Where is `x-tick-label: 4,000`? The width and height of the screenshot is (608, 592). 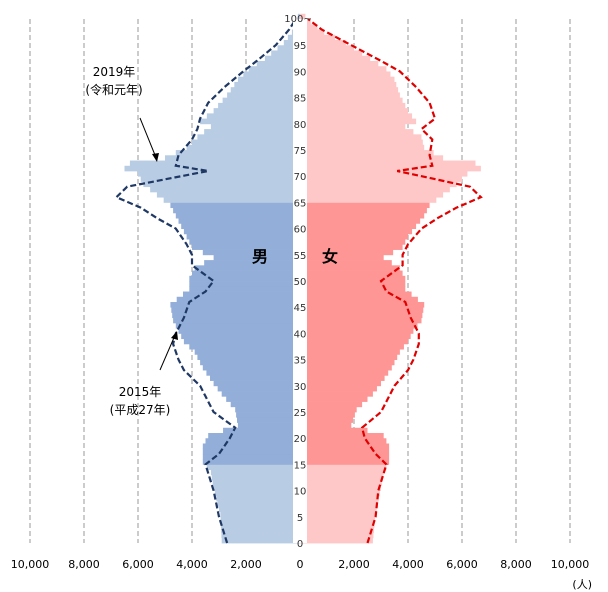
x-tick-label: 4,000 is located at coordinates (408, 564).